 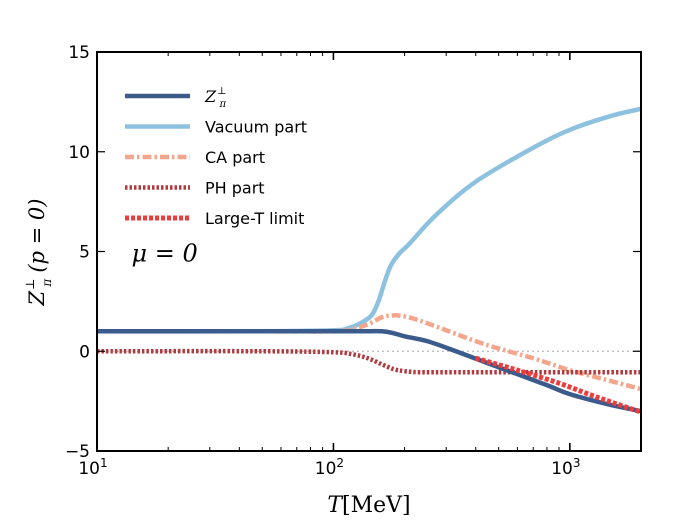 What do you see at coordinates (369, 361) in the screenshot?
I see `series-line-ph-part` at bounding box center [369, 361].